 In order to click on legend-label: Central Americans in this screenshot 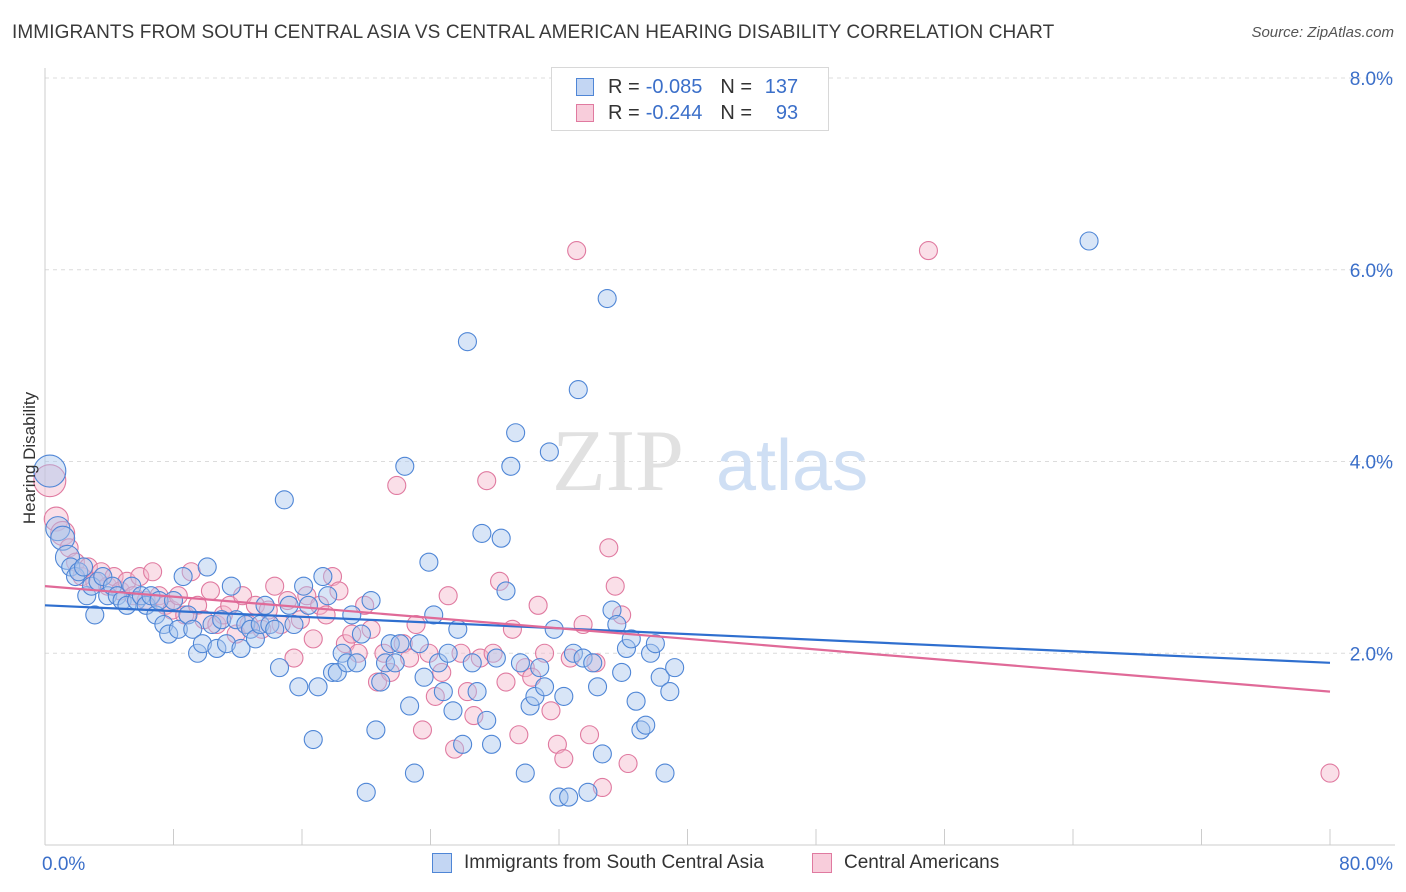, I will do `click(922, 862)`.